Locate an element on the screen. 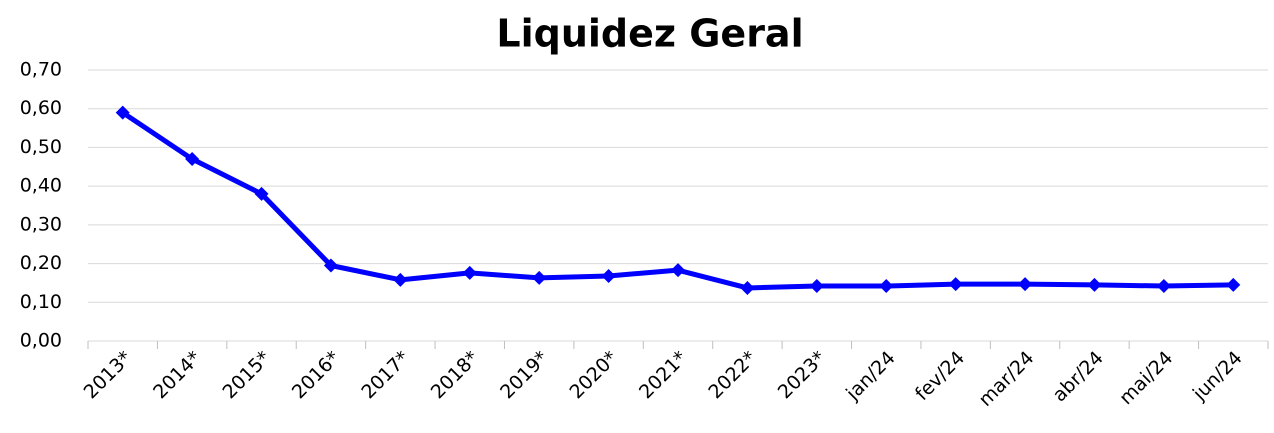 The image size is (1274, 433). x-tick-label: 2020* is located at coordinates (594, 375).